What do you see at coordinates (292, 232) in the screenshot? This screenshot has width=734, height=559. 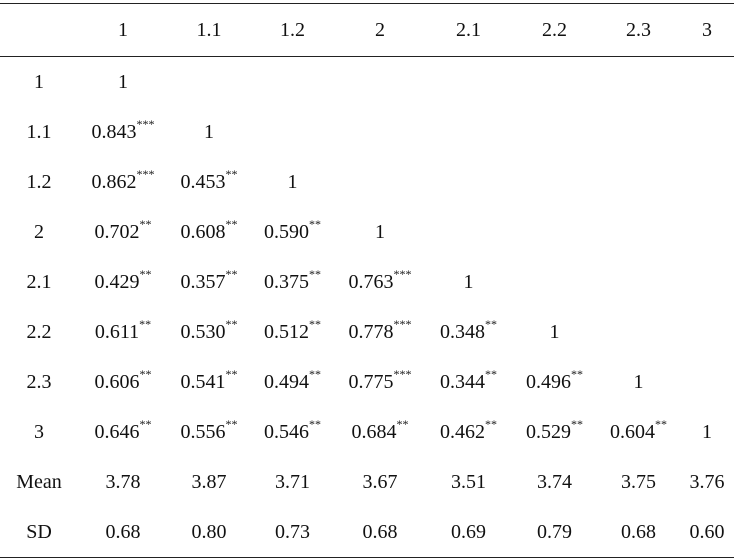 I see `table-cell: 0.590**` at bounding box center [292, 232].